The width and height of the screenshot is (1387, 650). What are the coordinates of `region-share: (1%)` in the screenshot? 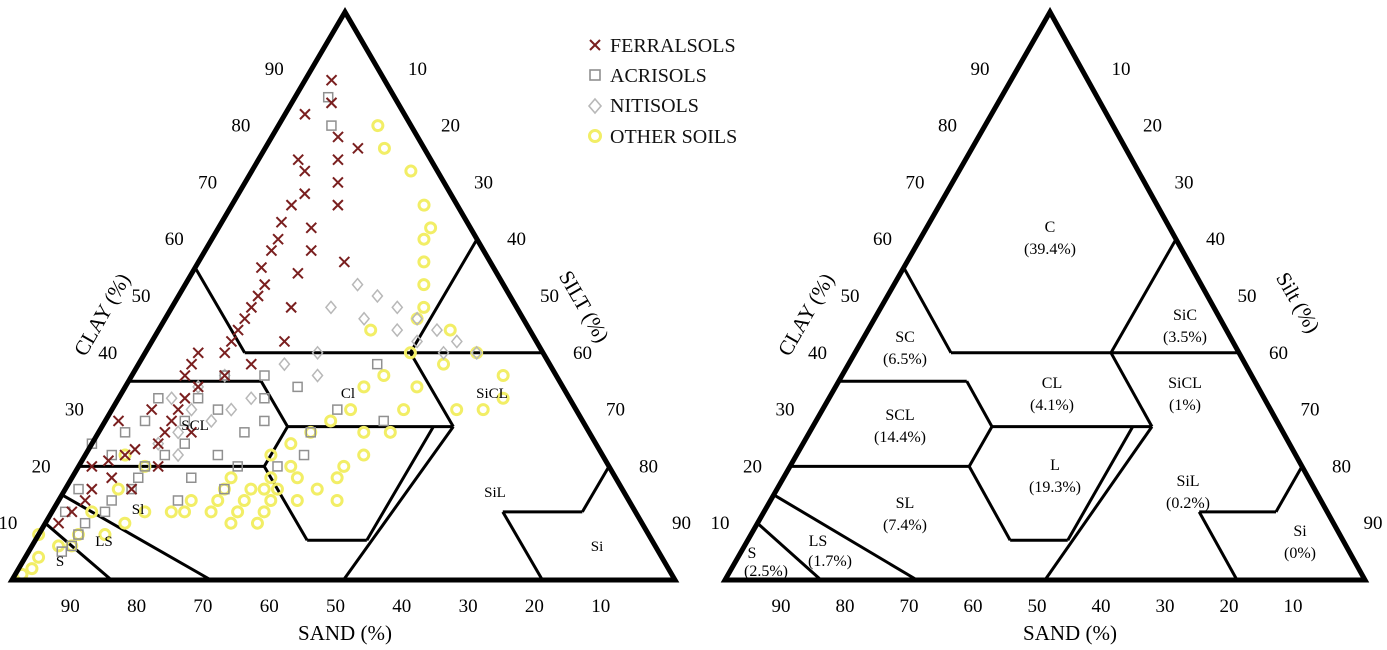 It's located at (1185, 405).